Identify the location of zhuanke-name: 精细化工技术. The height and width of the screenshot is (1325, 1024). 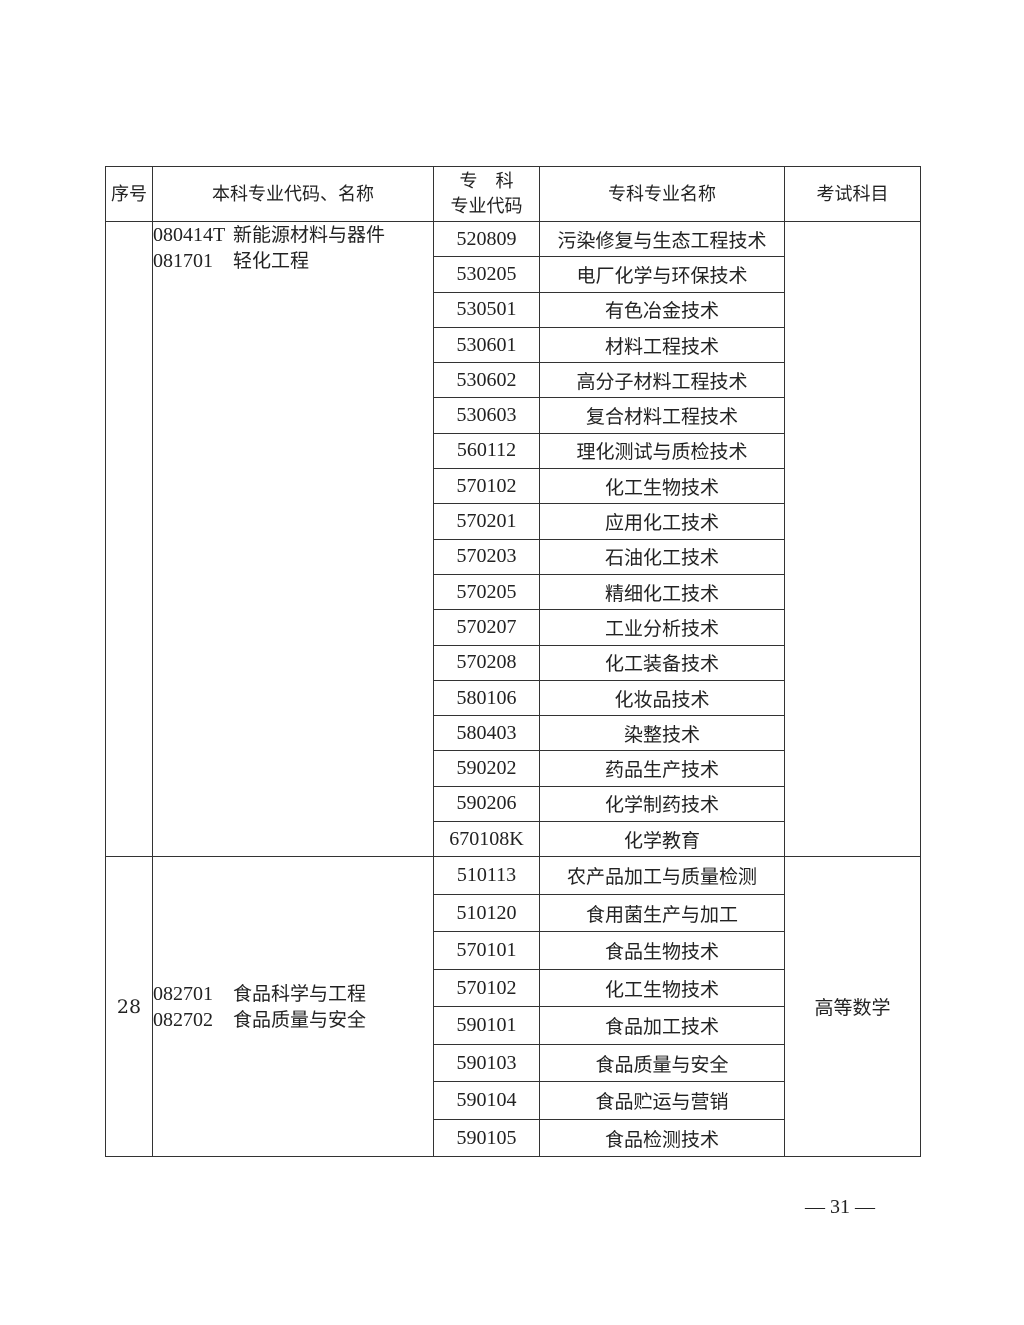
(662, 592).